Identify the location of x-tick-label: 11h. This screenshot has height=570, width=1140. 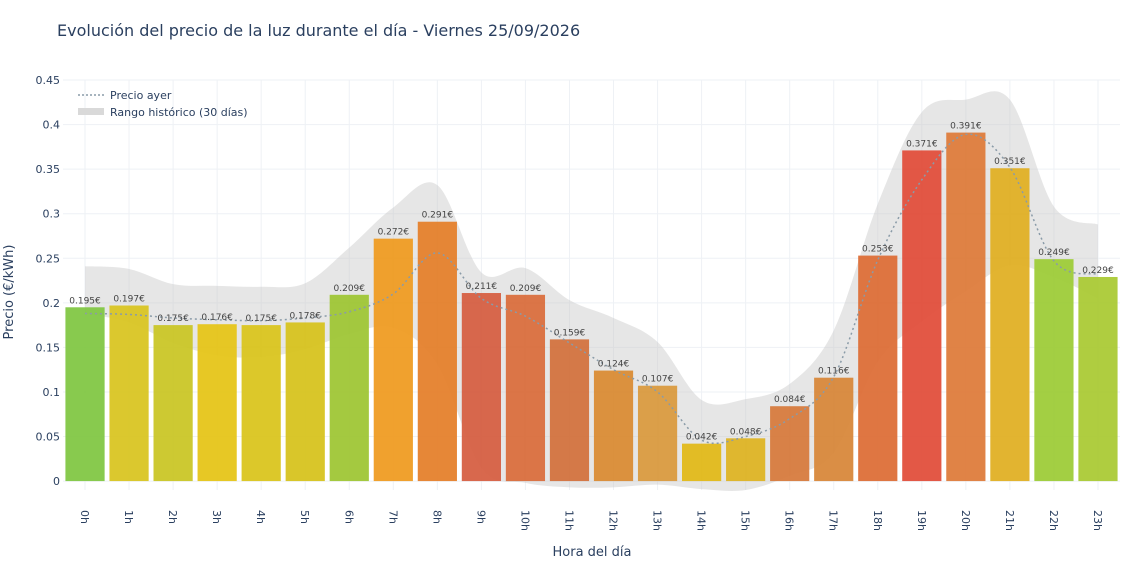
(568, 520).